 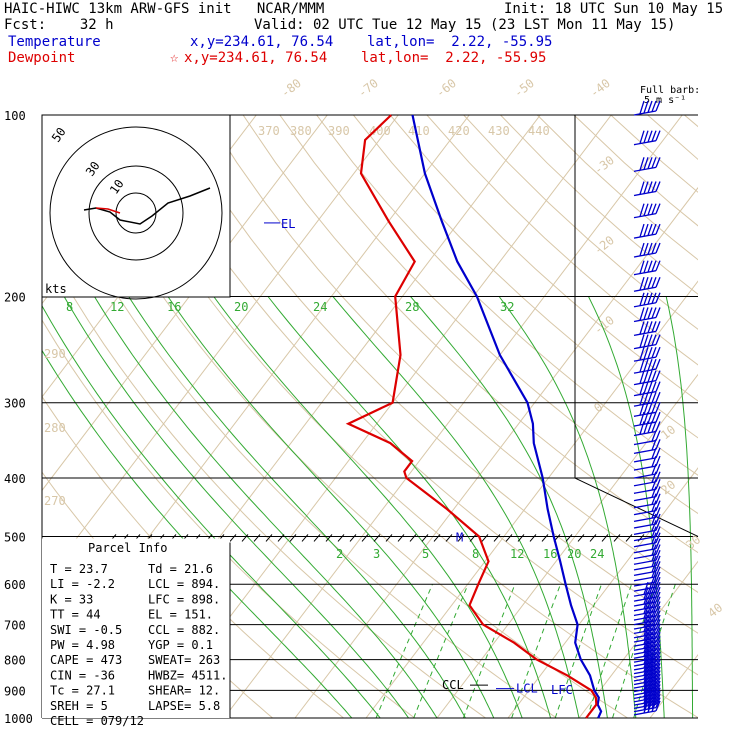 I want to click on dry-adiabat-label: 410, so click(x=419, y=131).